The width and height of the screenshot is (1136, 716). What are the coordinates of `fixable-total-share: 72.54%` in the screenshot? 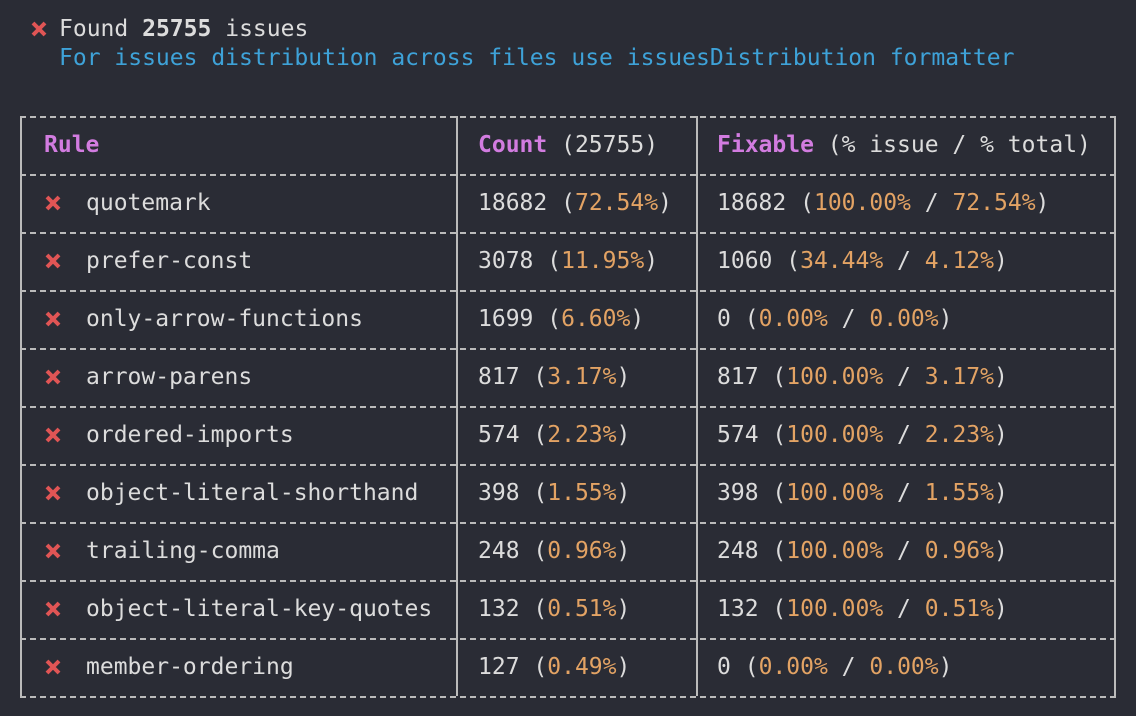 It's located at (994, 203).